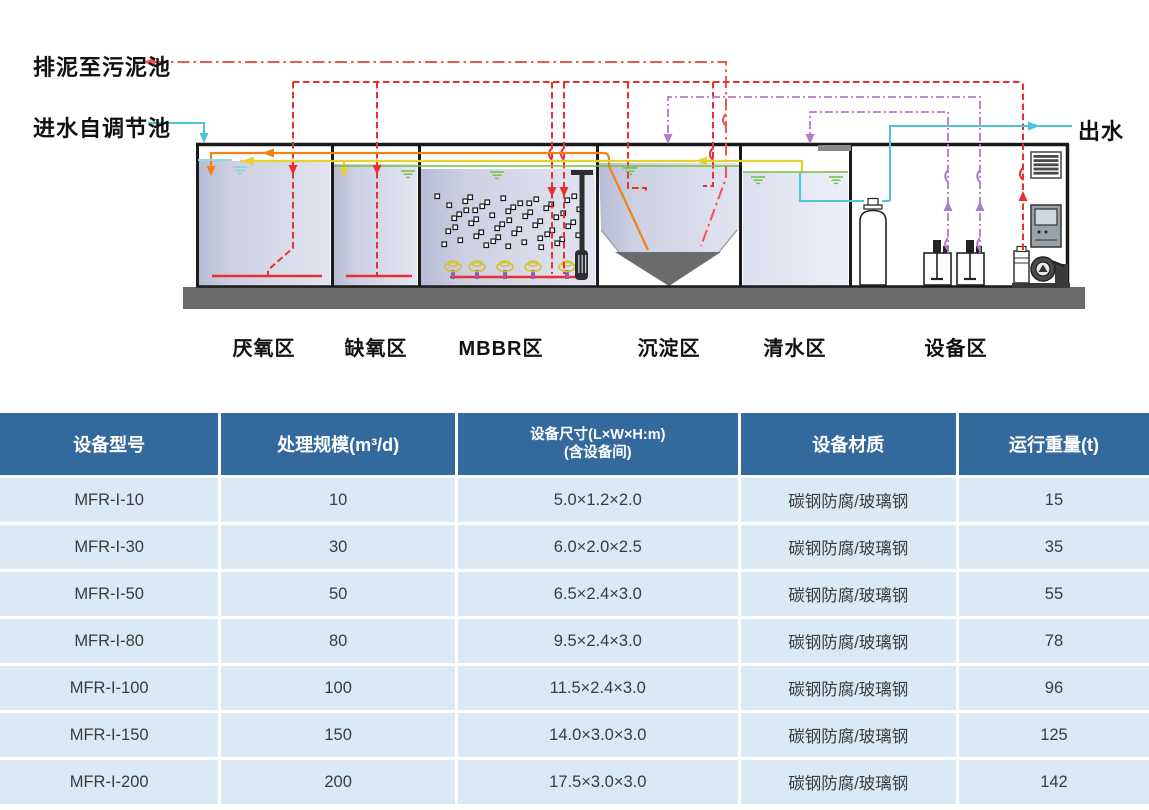  What do you see at coordinates (109, 782) in the screenshot?
I see `table-cell: MFR-I-200` at bounding box center [109, 782].